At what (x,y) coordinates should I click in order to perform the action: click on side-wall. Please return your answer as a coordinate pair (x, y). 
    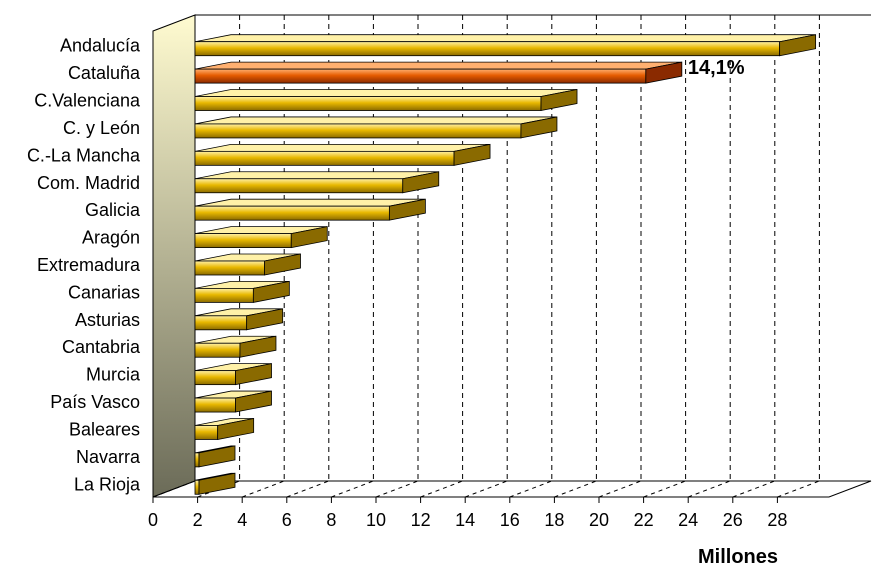
    Looking at the image, I should click on (174, 256).